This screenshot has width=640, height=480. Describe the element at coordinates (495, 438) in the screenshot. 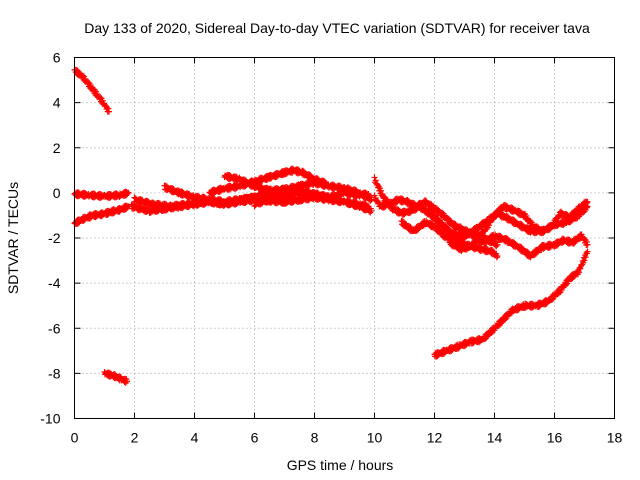

I see `x-tick-label: 14` at that location.